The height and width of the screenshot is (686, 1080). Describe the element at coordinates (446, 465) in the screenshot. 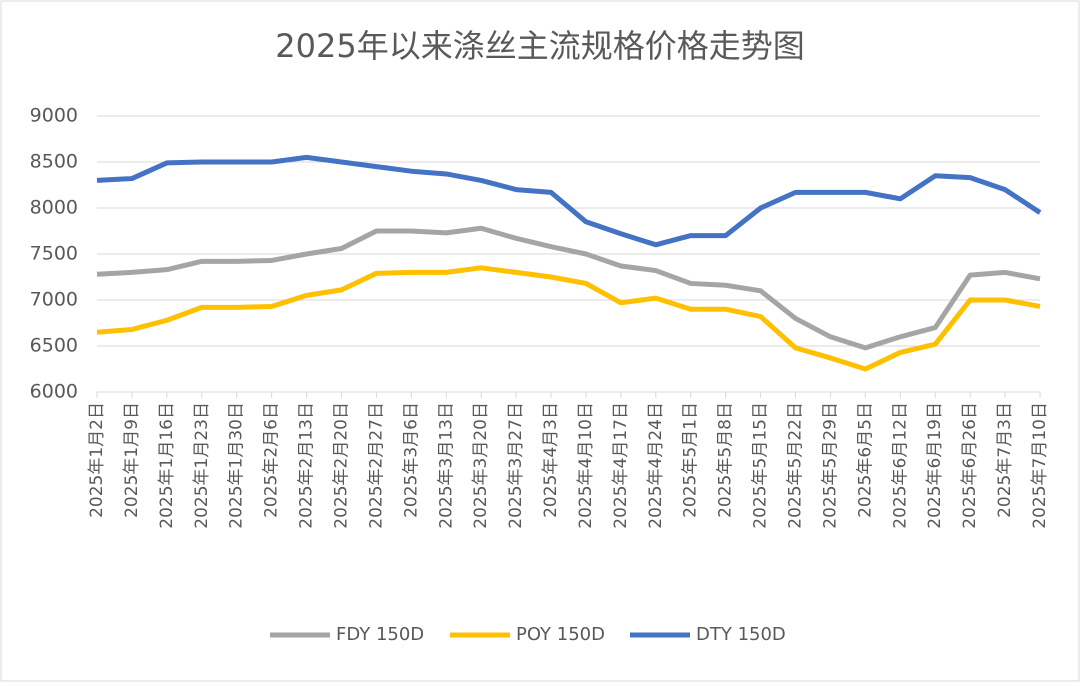

I see `x-tick-label: 2025年3月13日` at that location.